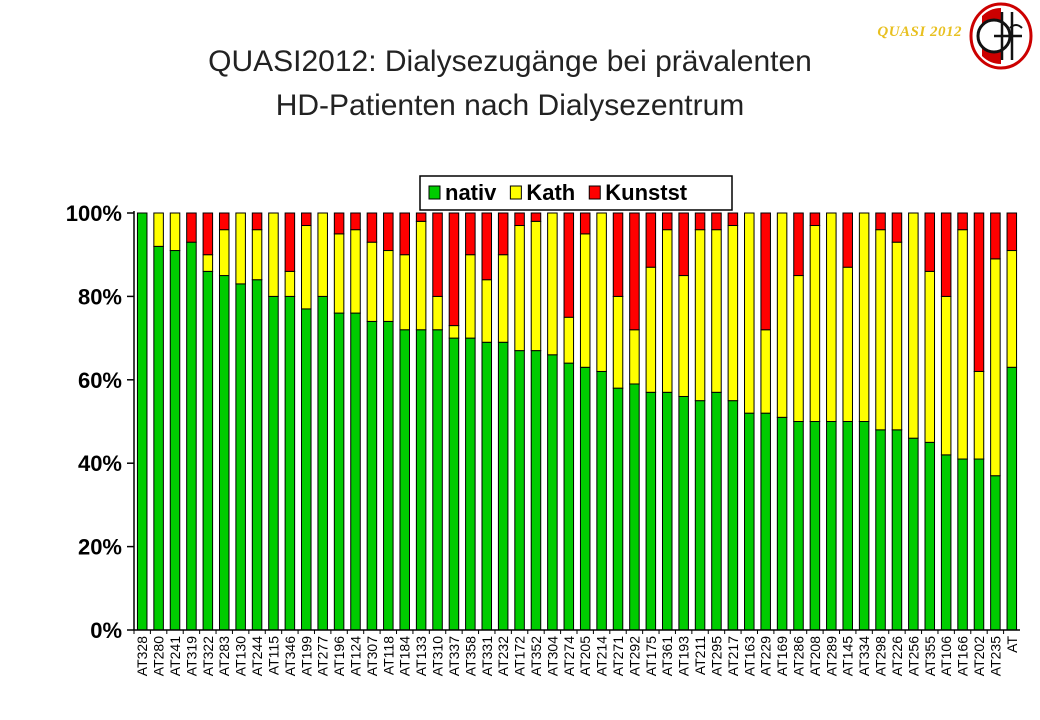  I want to click on bar-segment-kath-at124, so click(355, 271).